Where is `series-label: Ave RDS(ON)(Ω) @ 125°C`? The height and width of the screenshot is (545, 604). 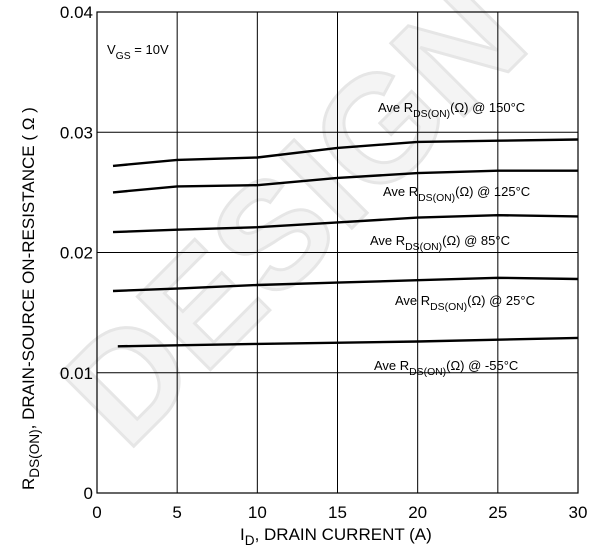 series-label: Ave RDS(ON)(Ω) @ 125°C is located at coordinates (456, 194).